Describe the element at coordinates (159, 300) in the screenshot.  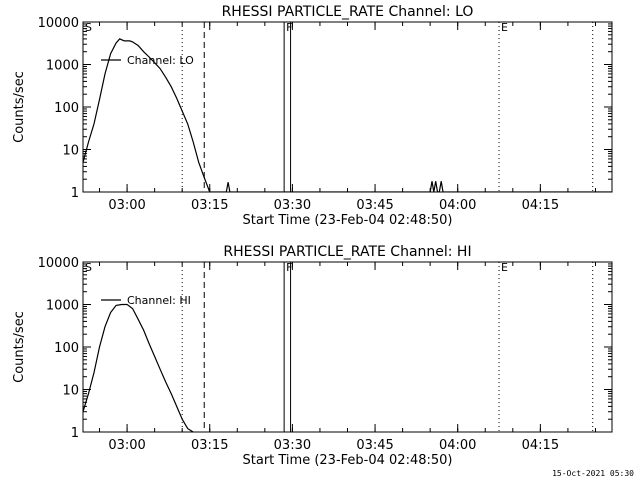
I see `legend-label: Channel: HI` at that location.